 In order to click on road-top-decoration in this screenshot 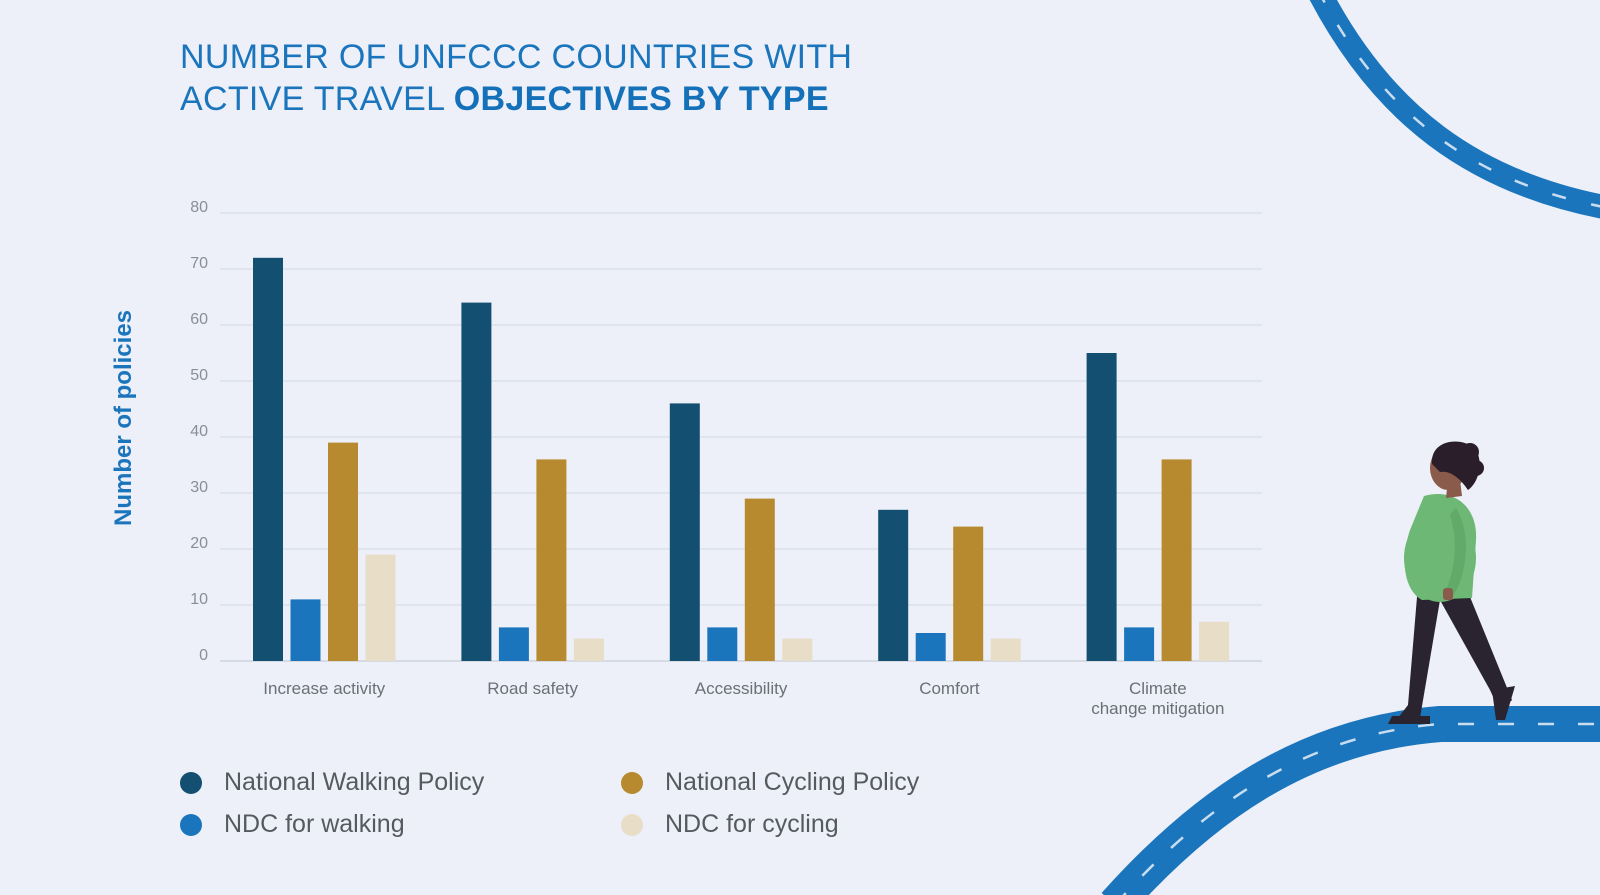, I will do `click(1454, 109)`.